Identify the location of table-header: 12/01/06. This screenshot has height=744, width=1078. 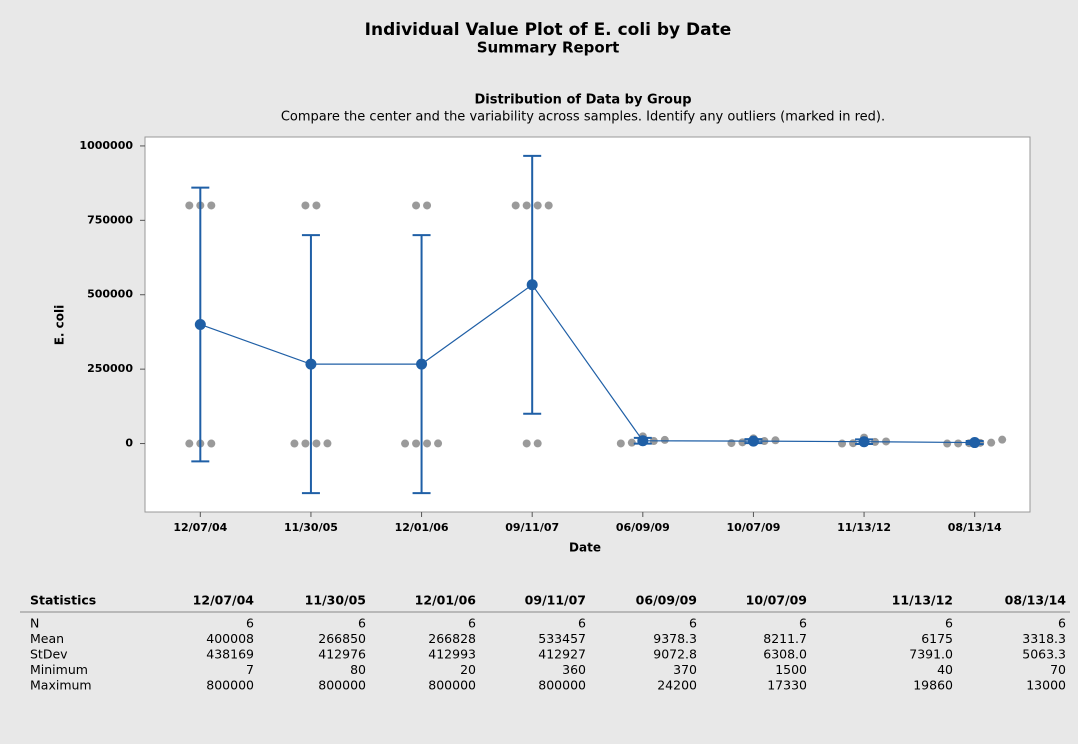
(446, 600).